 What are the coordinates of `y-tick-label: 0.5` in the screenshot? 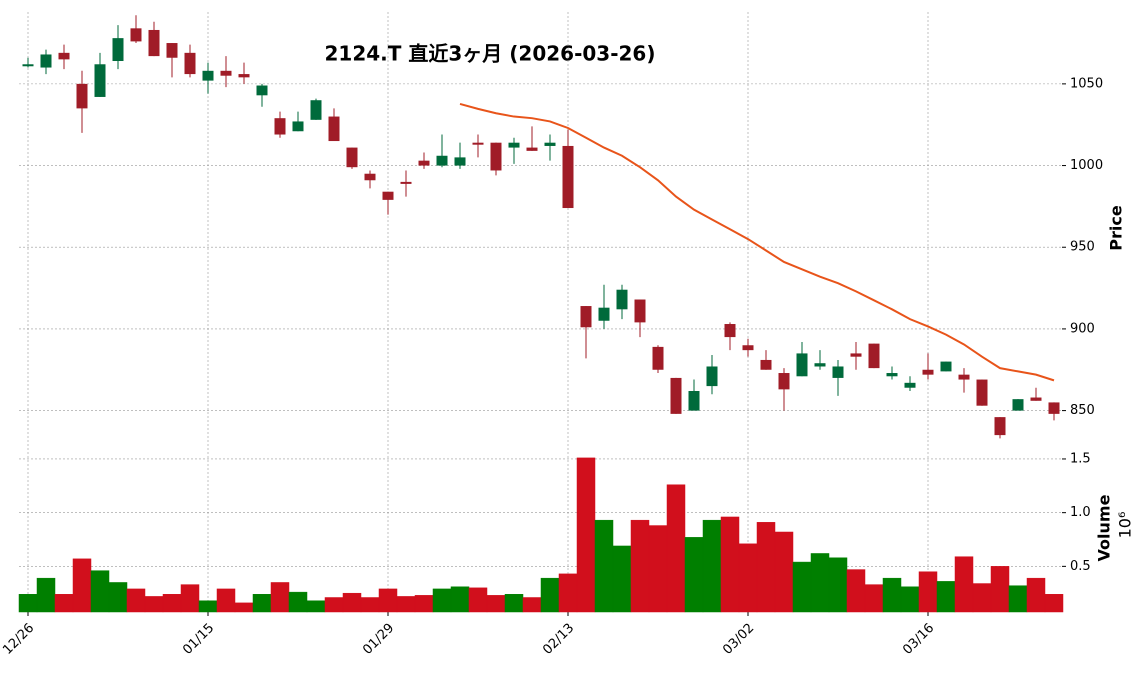 It's located at (1080, 566).